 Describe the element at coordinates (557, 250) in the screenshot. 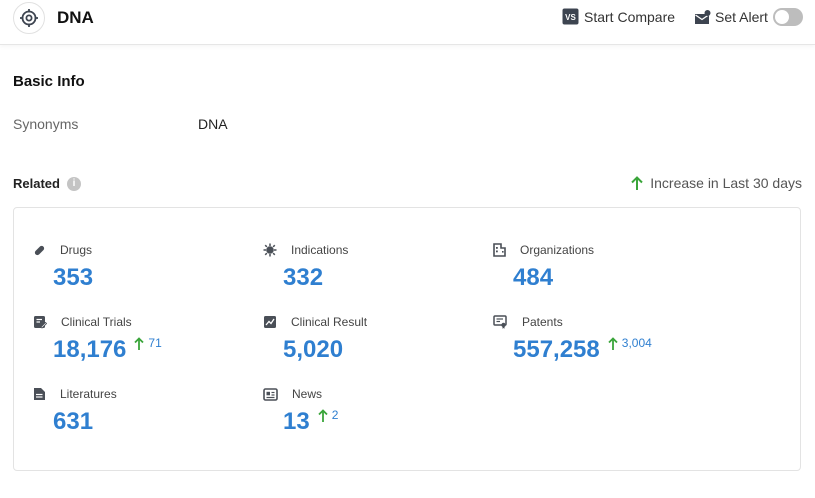

I see `organizations-label: Organizations` at that location.